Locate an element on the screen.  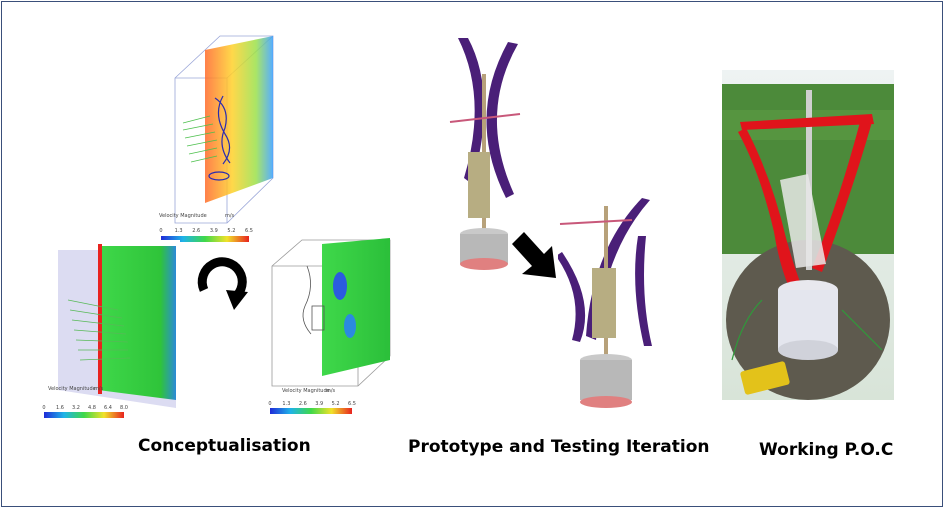
cfd-simulation-top: Velocity Magnitude m/s 0 1.3 2.6 3.9 5.2 6.5 is located at coordinates (218, 140).